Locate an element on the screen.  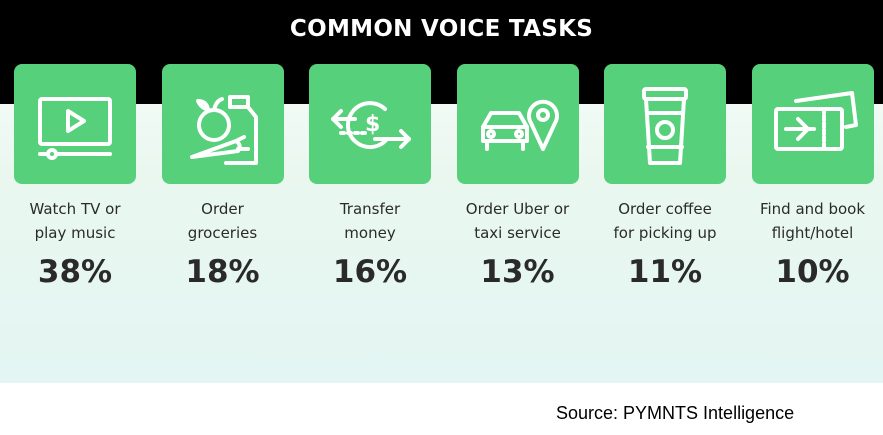
task-tile-3: $ is located at coordinates (370, 124).